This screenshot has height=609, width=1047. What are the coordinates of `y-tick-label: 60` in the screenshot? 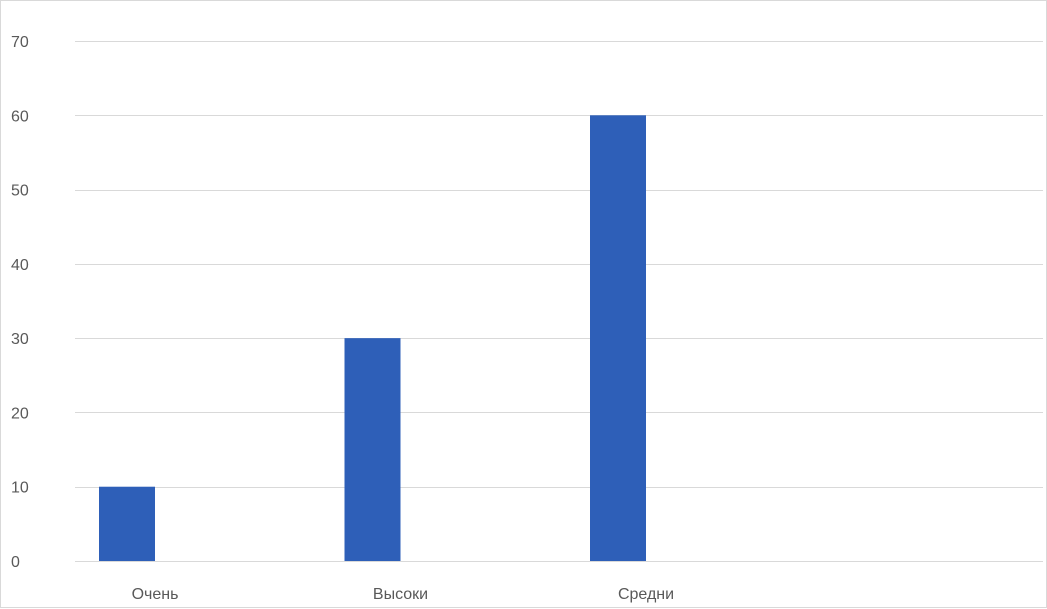 It's located at (20, 116).